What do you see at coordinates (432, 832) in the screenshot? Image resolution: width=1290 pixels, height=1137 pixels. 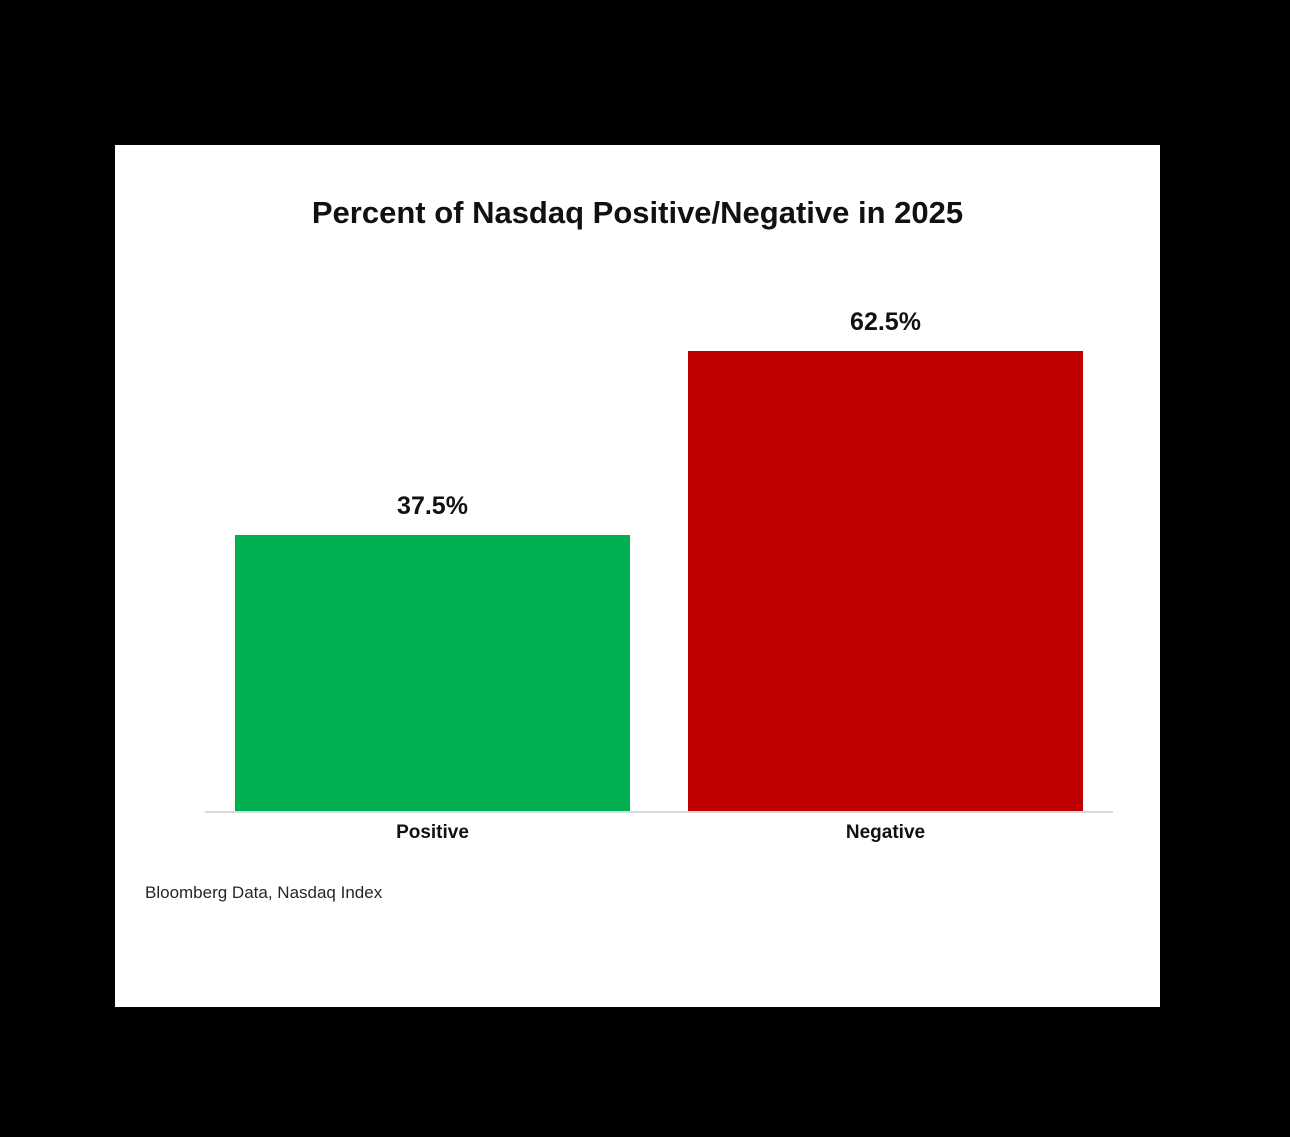 I see `x-tick-label-positive: Positive` at bounding box center [432, 832].